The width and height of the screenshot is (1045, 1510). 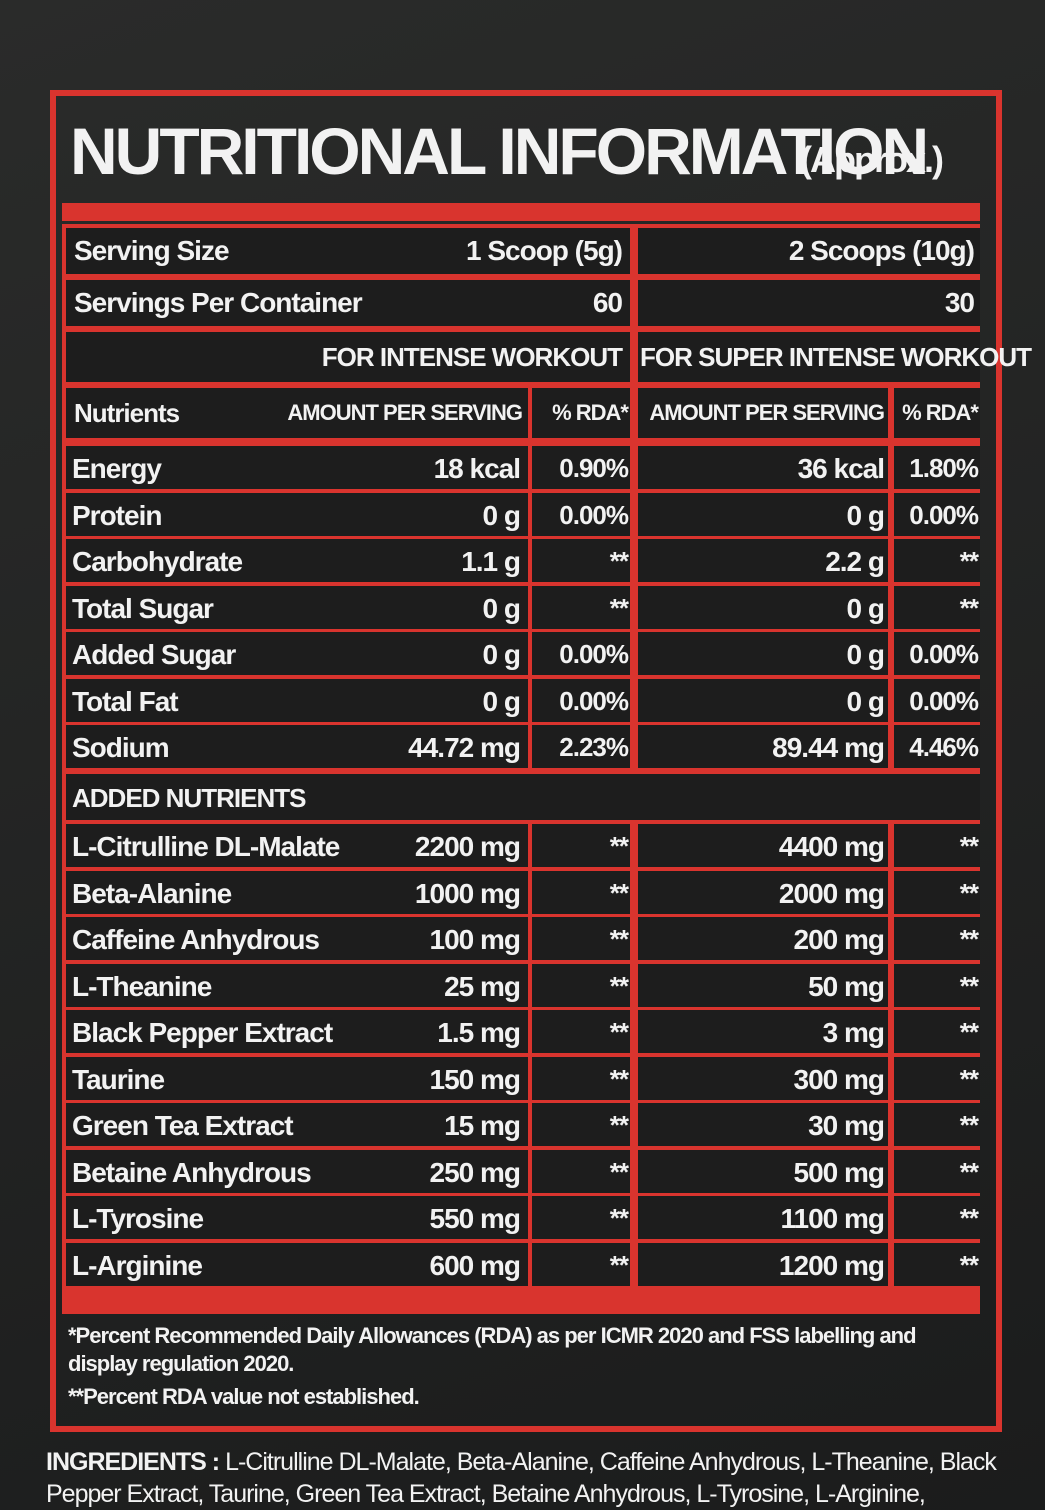 What do you see at coordinates (846, 1125) in the screenshot?
I see `amount: 30 mg` at bounding box center [846, 1125].